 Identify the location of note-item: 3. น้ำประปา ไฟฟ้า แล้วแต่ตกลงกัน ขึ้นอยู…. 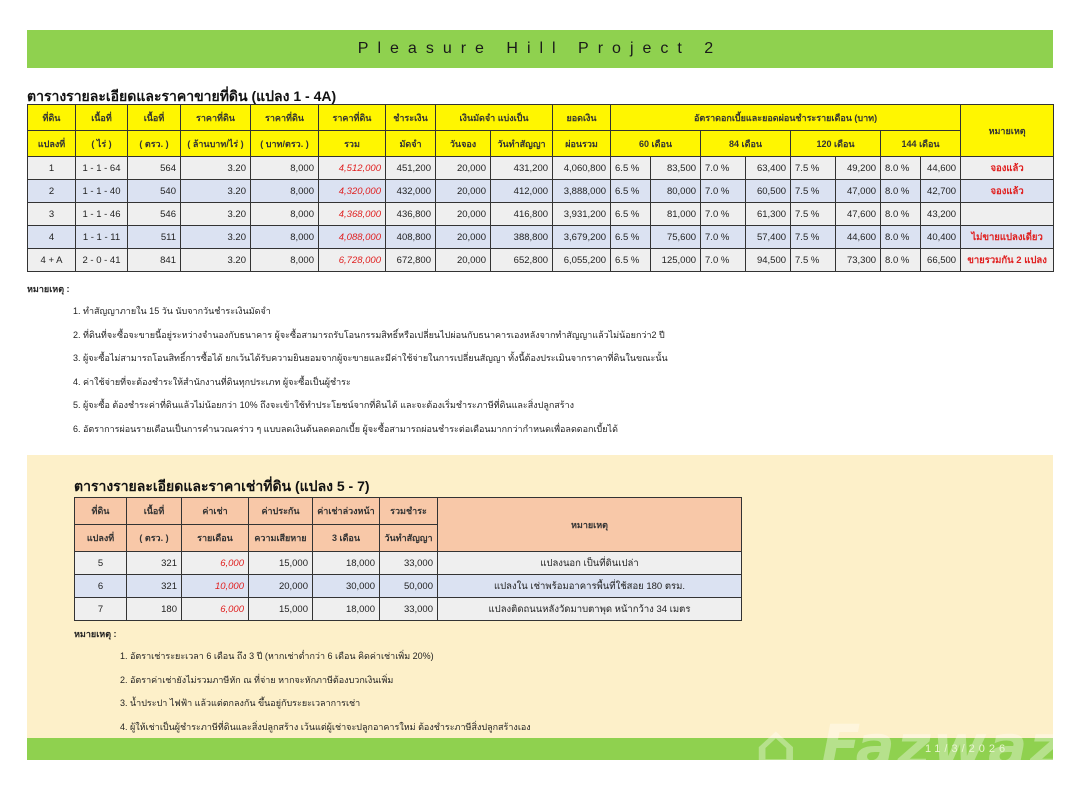
(240, 703).